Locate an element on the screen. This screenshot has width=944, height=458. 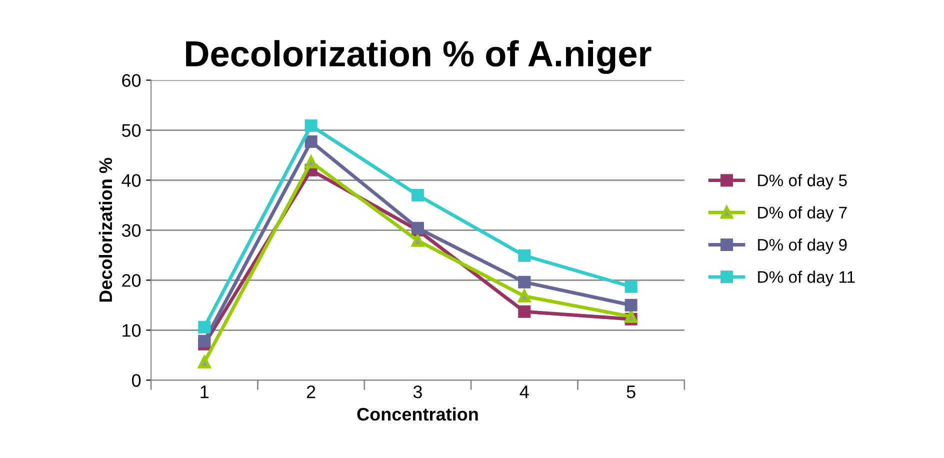
legend-label: D% of day 9 is located at coordinates (802, 246).